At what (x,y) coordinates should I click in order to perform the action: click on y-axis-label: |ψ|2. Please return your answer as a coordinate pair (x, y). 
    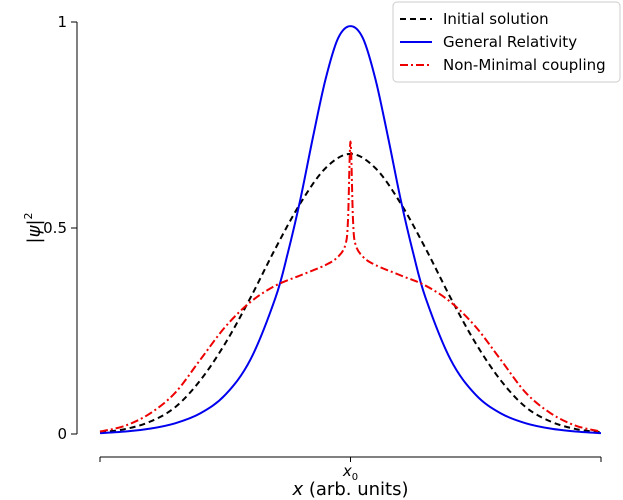
    Looking at the image, I should click on (33, 227).